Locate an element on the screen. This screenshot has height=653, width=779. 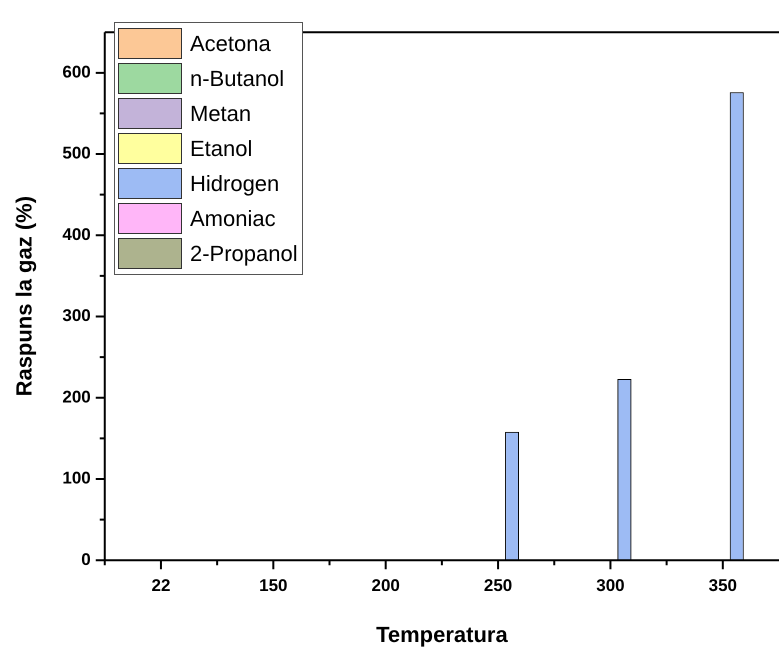
legend-label: Hidrogen is located at coordinates (235, 183).